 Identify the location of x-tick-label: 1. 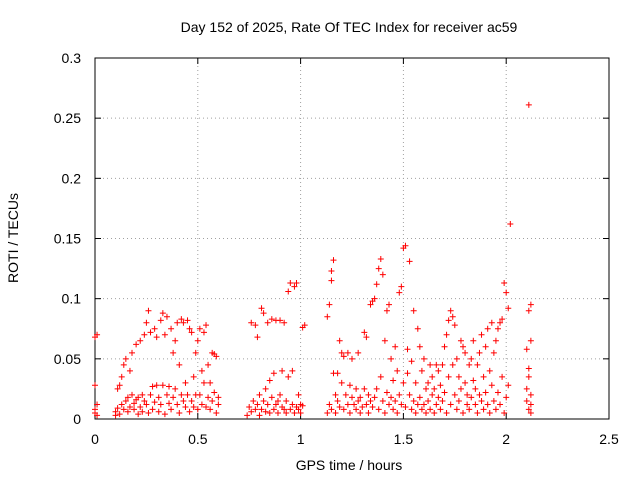
(301, 439).